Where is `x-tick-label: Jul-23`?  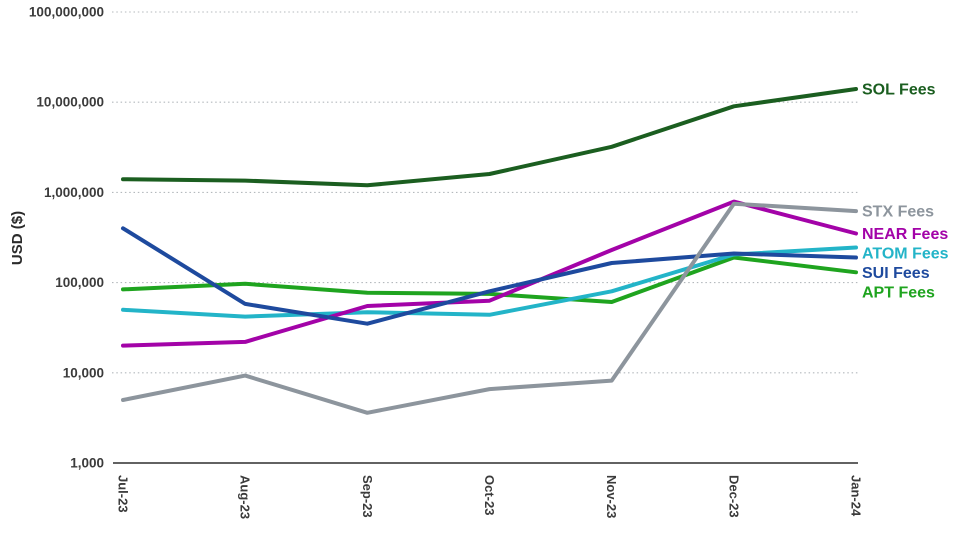
x-tick-label: Jul-23 is located at coordinates (123, 494).